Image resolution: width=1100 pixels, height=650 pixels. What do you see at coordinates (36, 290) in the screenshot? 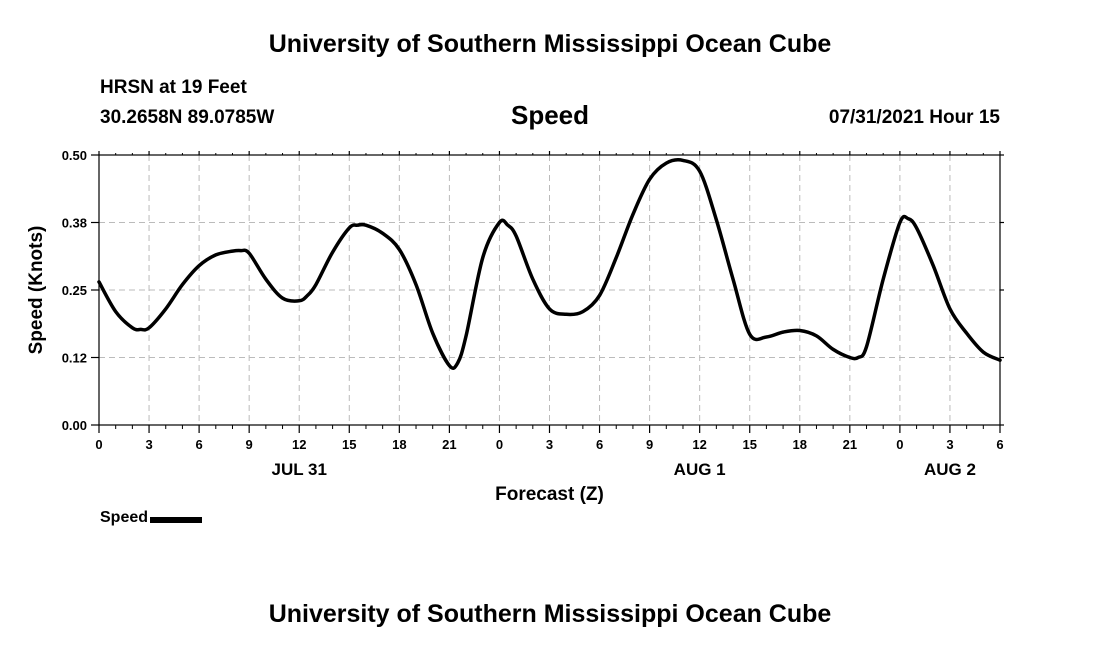
I see `y-axis-label: Speed (Knots)` at bounding box center [36, 290].